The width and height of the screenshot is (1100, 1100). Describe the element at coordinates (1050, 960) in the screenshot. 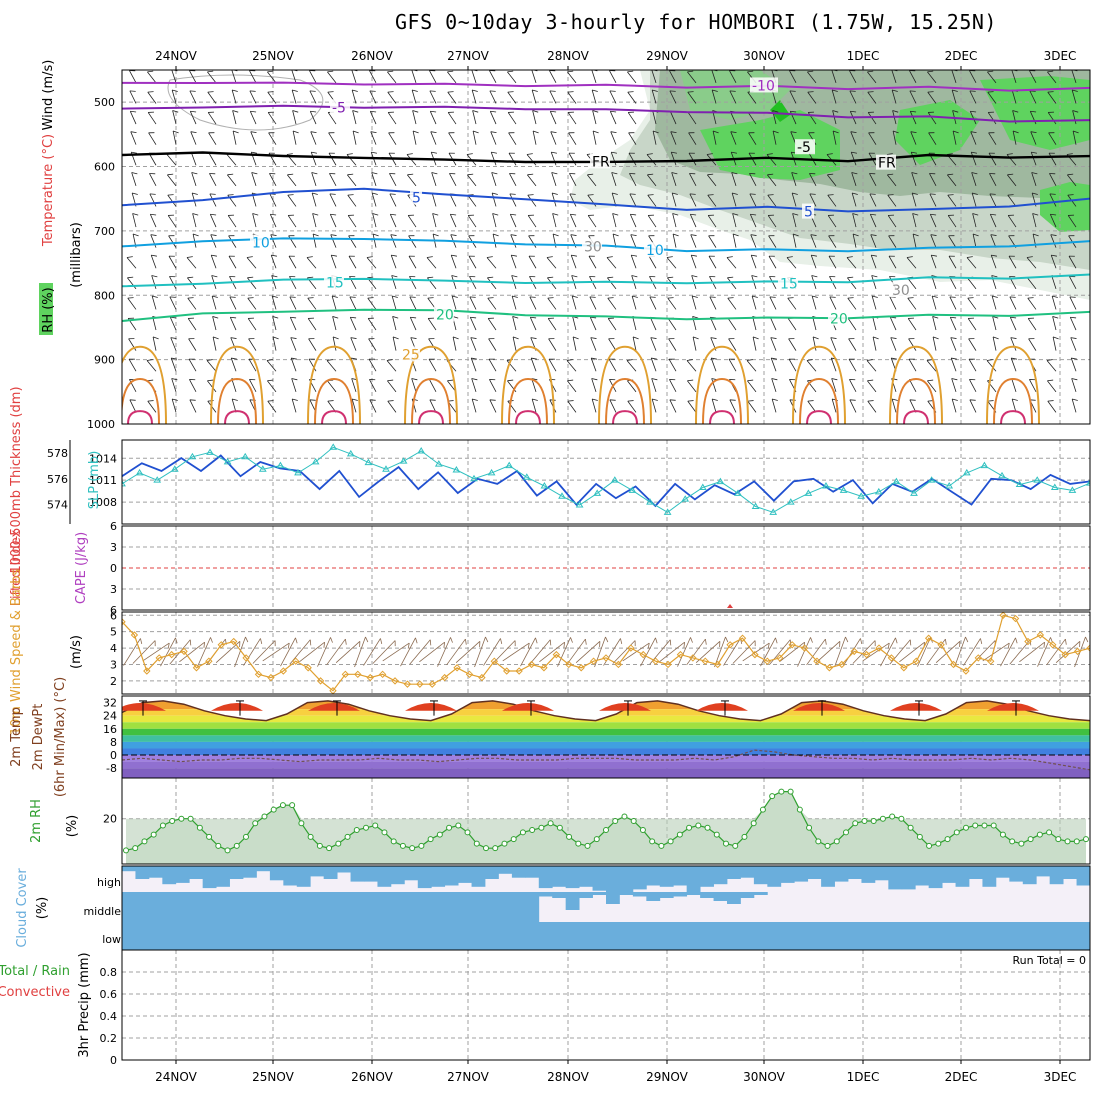

I see `precip-panel: Run Total = 0` at that location.